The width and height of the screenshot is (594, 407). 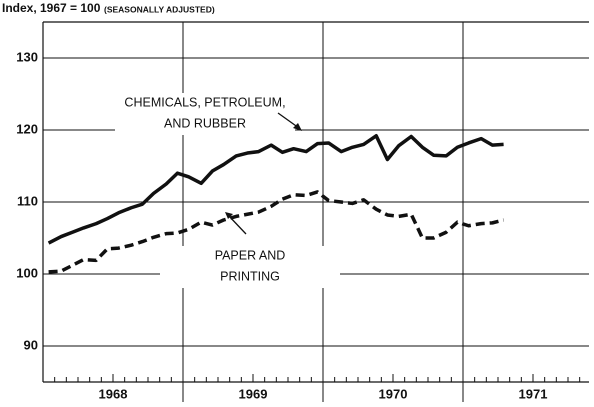 What do you see at coordinates (51, 8) in the screenshot?
I see `chart-title: Index, 1967 = 100` at bounding box center [51, 8].